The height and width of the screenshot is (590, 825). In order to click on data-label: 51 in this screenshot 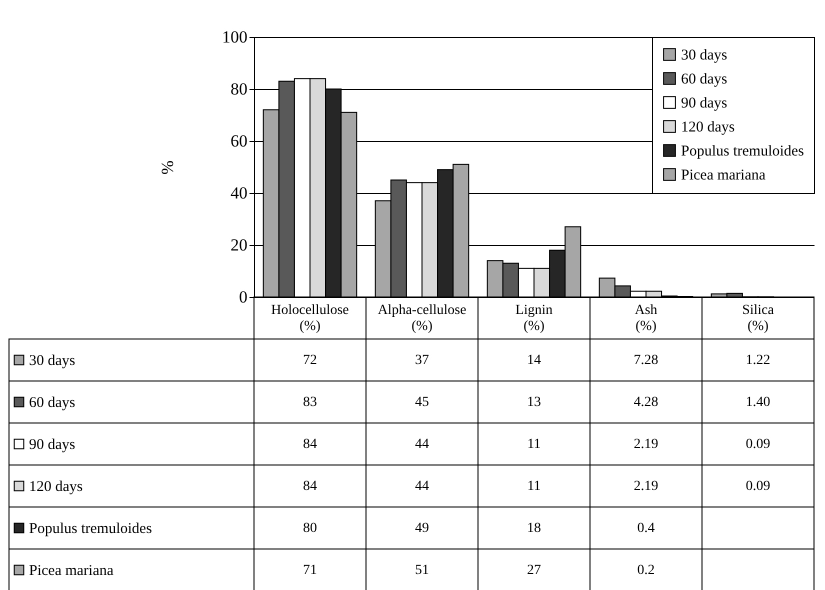, I will do `click(422, 570)`.